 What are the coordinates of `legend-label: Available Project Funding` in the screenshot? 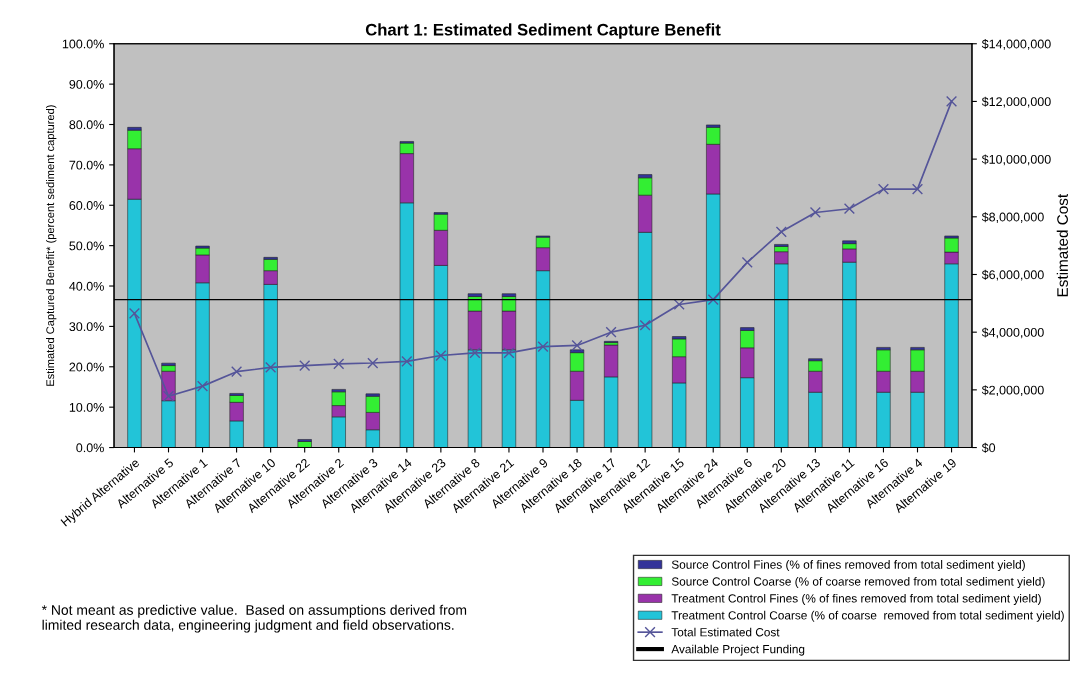 It's located at (738, 650).